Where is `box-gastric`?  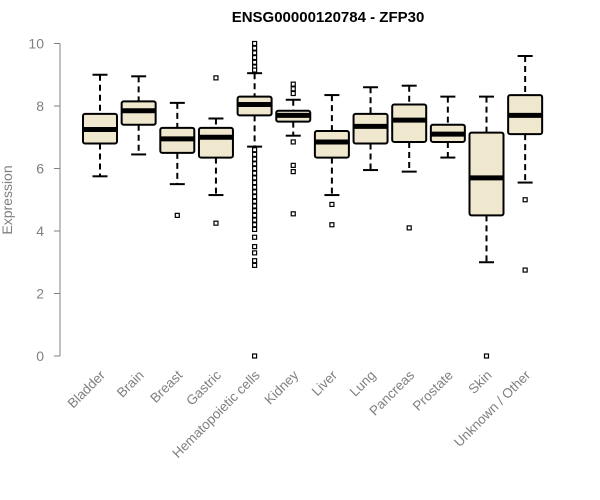
box-gastric is located at coordinates (215, 150).